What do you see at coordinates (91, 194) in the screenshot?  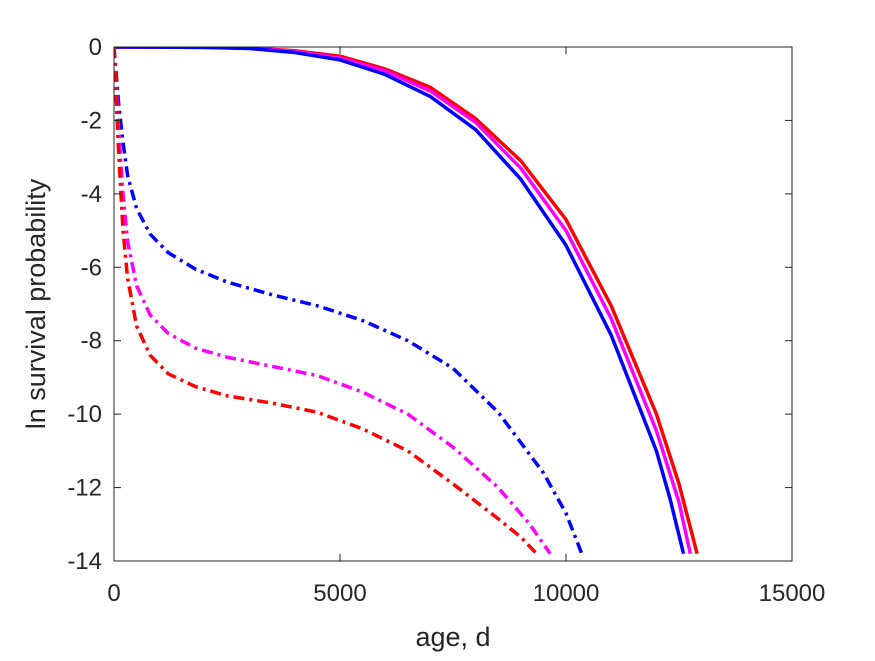 I see `y-tick-label: -4` at bounding box center [91, 194].